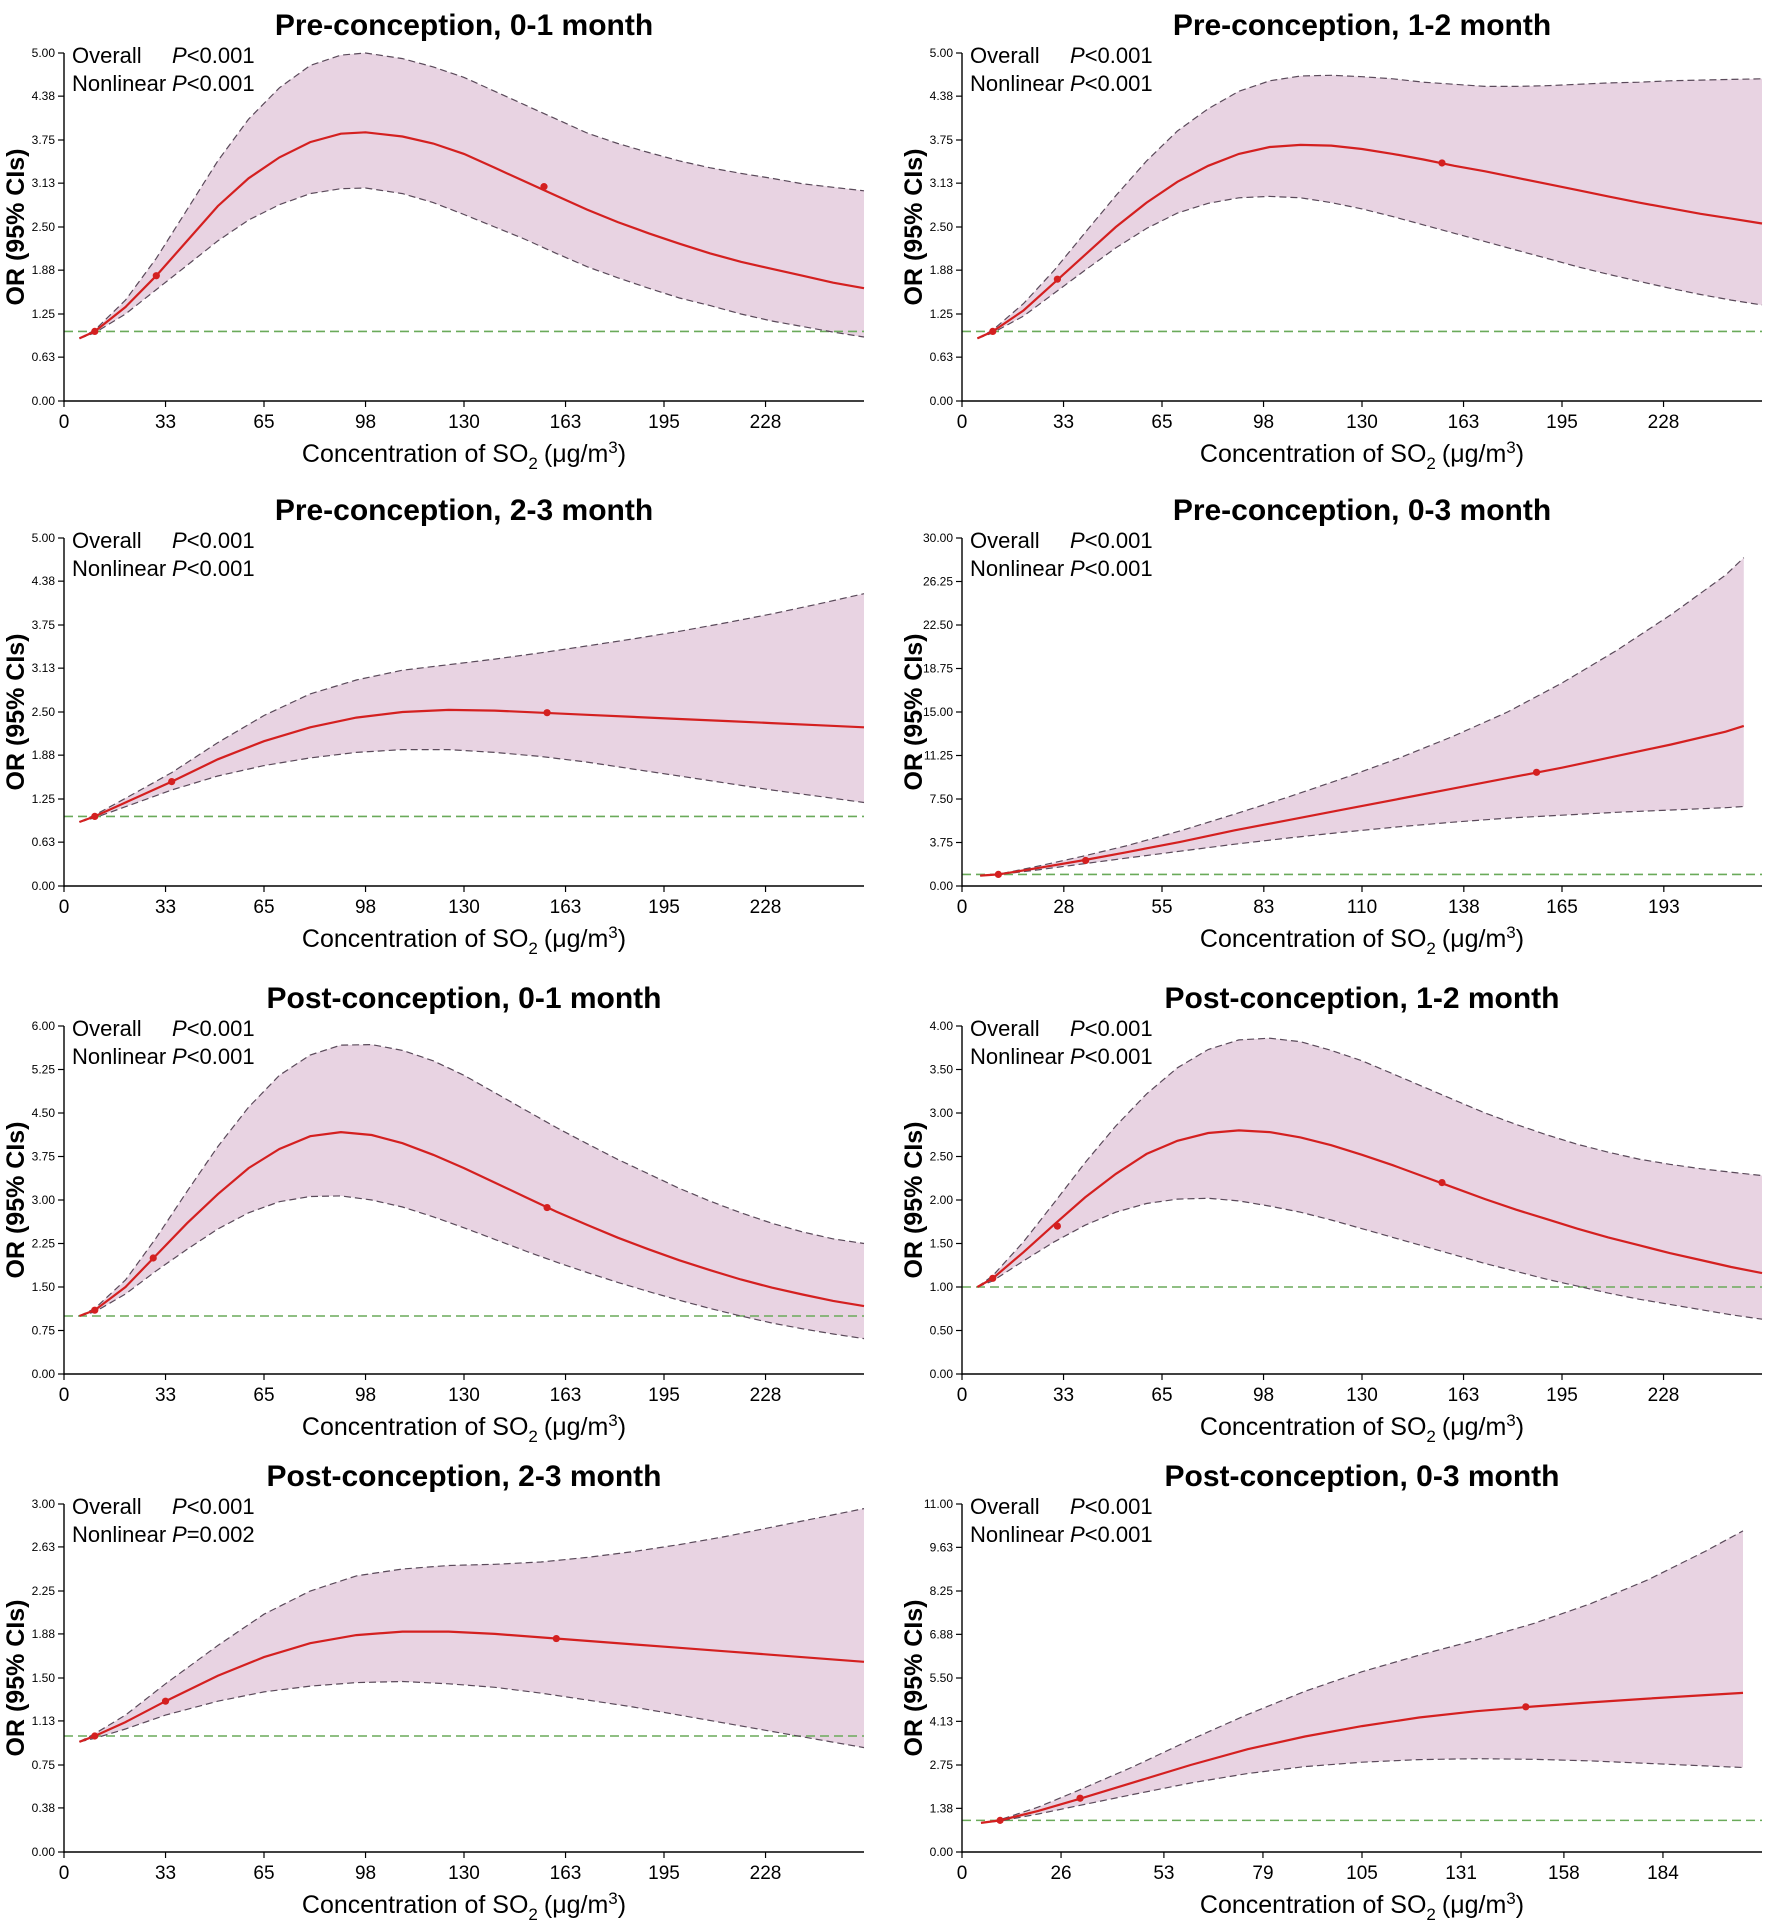 This screenshot has height=1921, width=1772. Describe the element at coordinates (1461, 1873) in the screenshot. I see `x-tick-label: 131` at that location.